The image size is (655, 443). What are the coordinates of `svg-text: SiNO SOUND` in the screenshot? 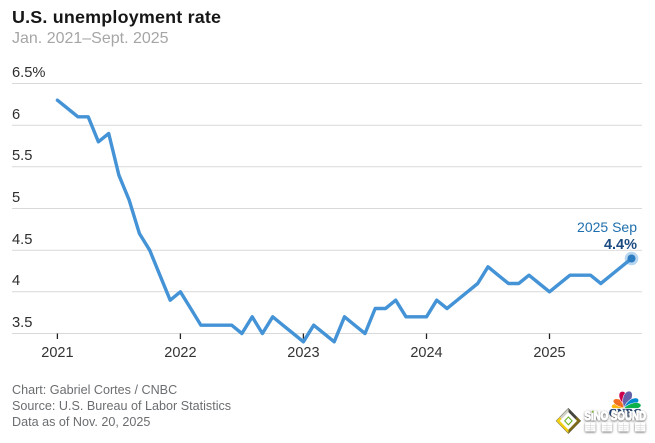 It's located at (616, 416).